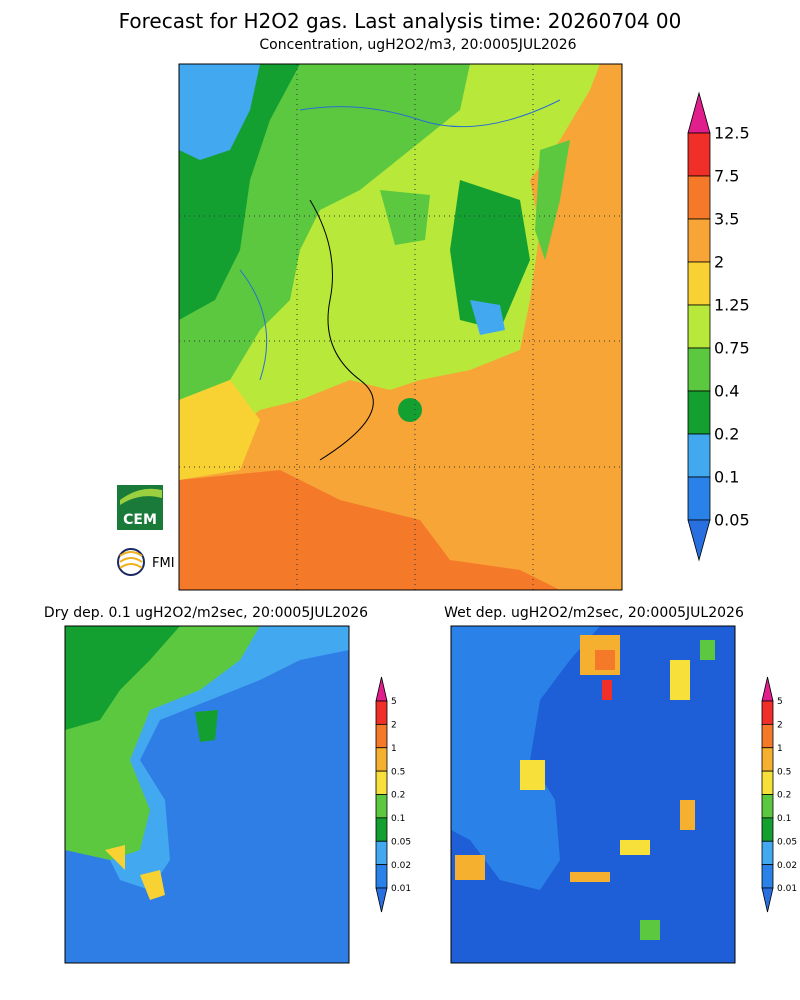 This screenshot has height=1000, width=800. Describe the element at coordinates (732, 133) in the screenshot. I see `legend-label: 12.5` at that location.